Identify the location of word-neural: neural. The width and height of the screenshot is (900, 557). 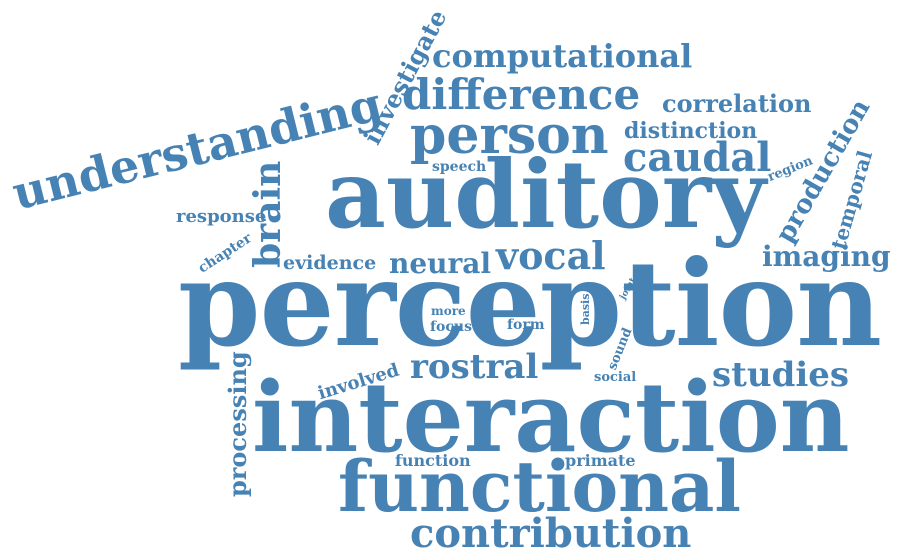
(440, 263).